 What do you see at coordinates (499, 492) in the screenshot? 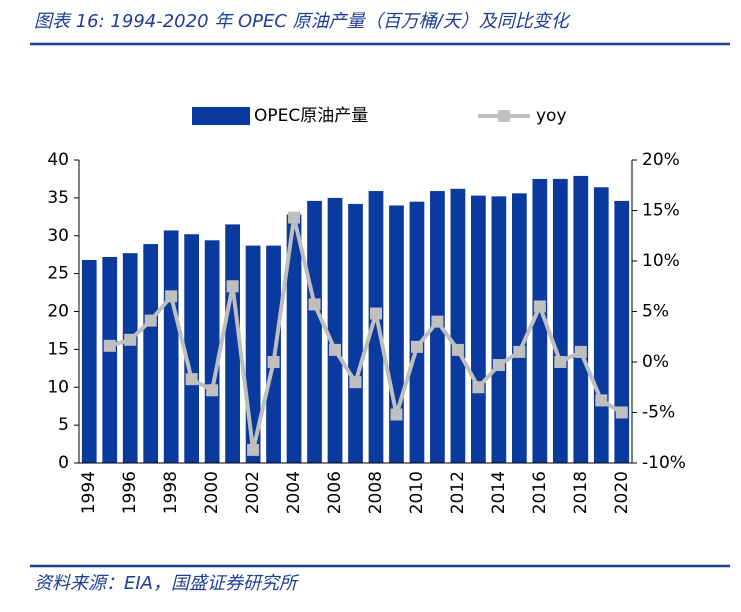
I see `x-tick-label: 2014` at bounding box center [499, 492].